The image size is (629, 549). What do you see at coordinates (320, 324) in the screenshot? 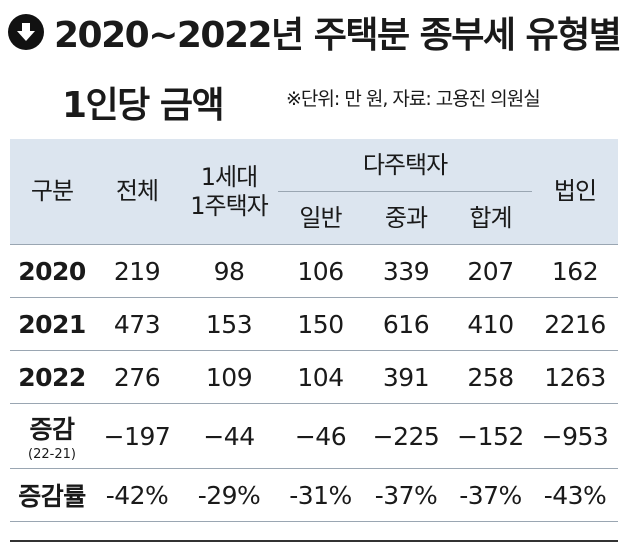
I see `cell-general: 150` at bounding box center [320, 324].